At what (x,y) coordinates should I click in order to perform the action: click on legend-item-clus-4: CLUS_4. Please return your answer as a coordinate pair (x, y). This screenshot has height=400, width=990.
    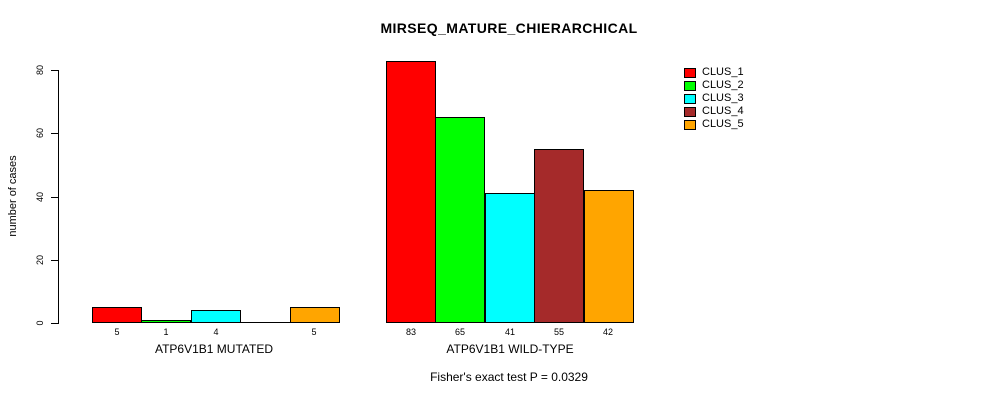
    Looking at the image, I should click on (714, 111).